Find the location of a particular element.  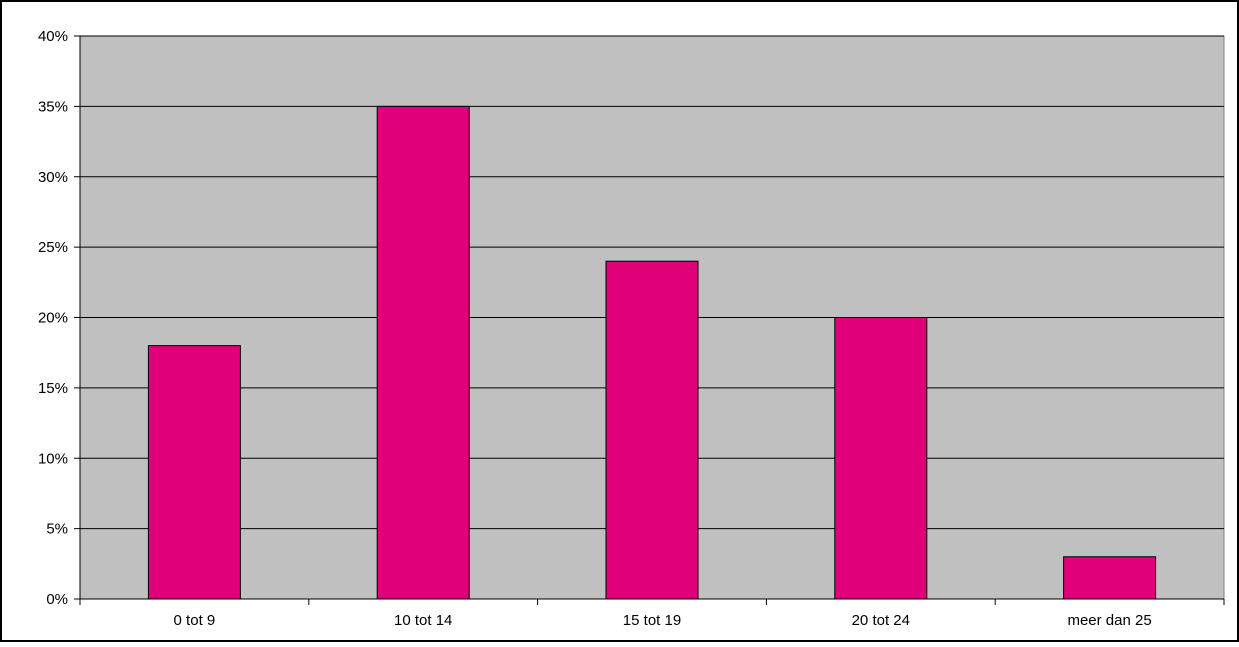

y-tick-label: 15% is located at coordinates (53, 388).